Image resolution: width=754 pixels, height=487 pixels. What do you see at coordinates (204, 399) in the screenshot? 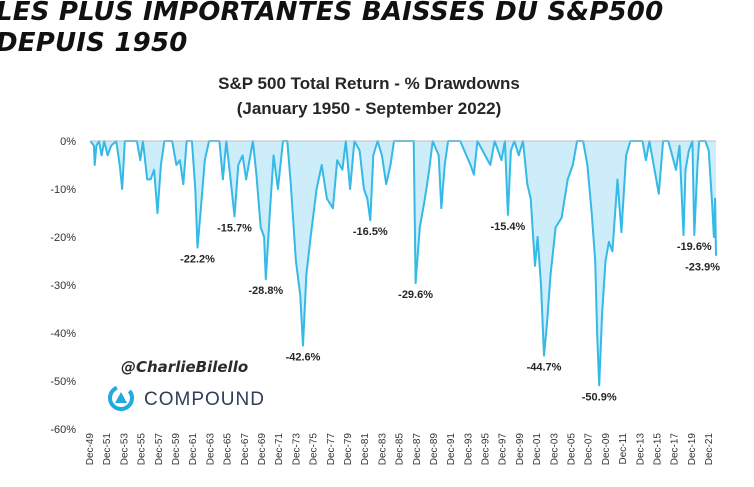
I see `company-name: COMPOUND` at bounding box center [204, 399].